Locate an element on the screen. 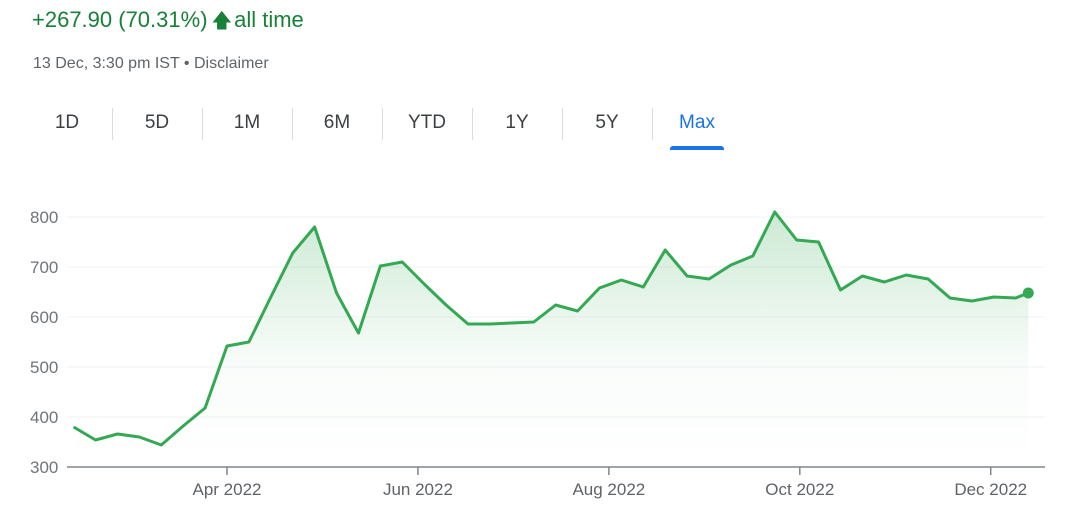 The width and height of the screenshot is (1080, 523). tab-ytd: YTD is located at coordinates (427, 125).